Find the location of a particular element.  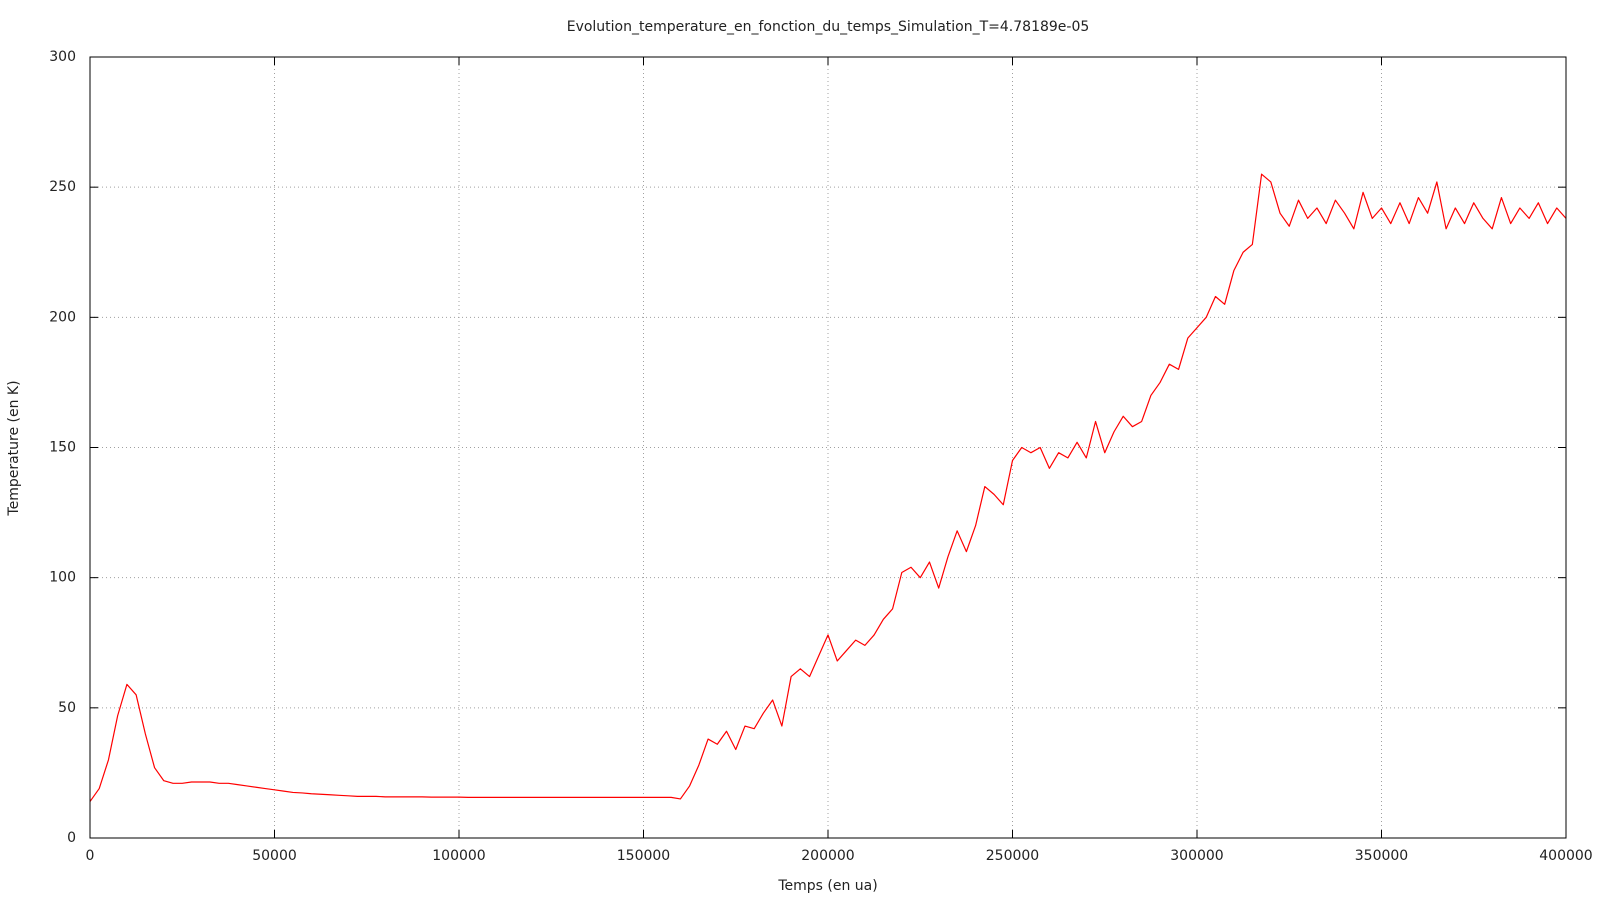

x-tick-label: 250000 is located at coordinates (1012, 856).